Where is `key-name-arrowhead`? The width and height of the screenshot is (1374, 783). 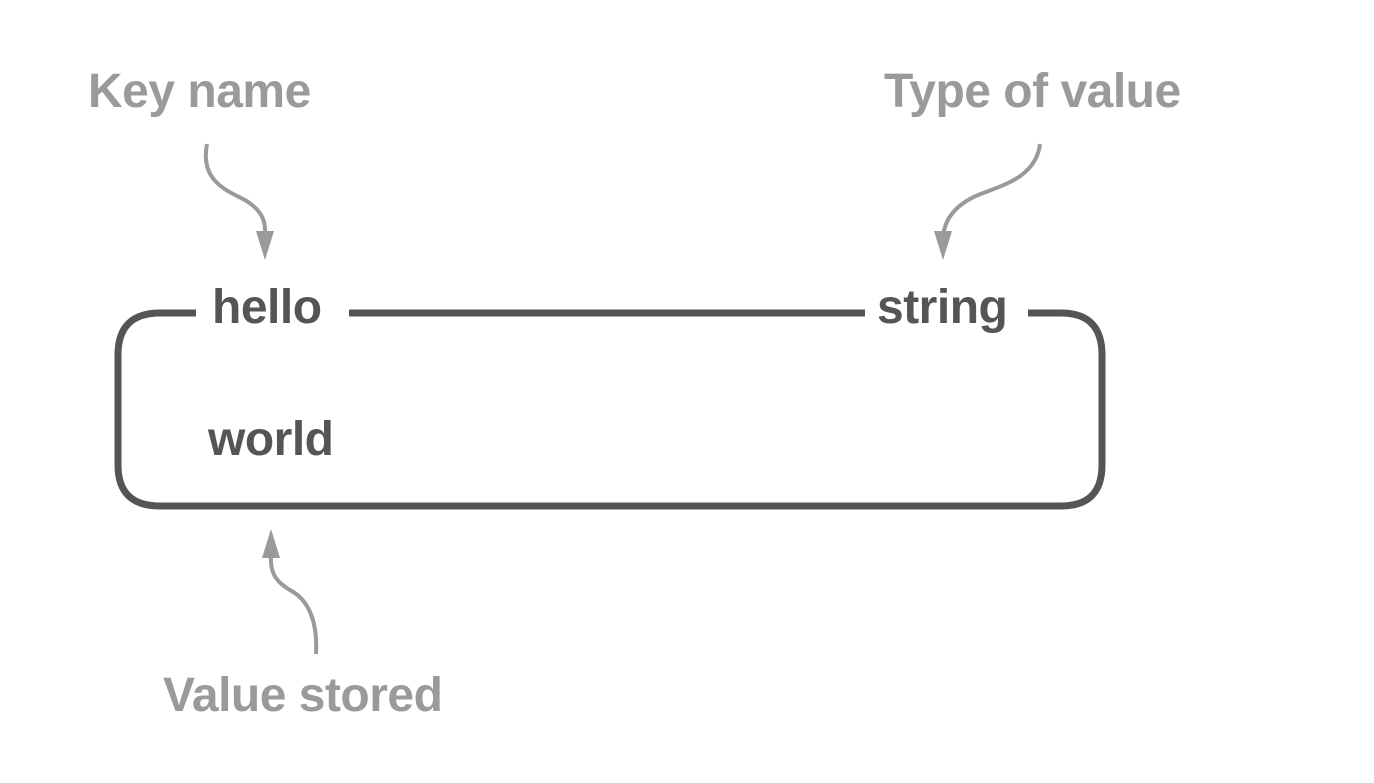 key-name-arrowhead is located at coordinates (265, 245).